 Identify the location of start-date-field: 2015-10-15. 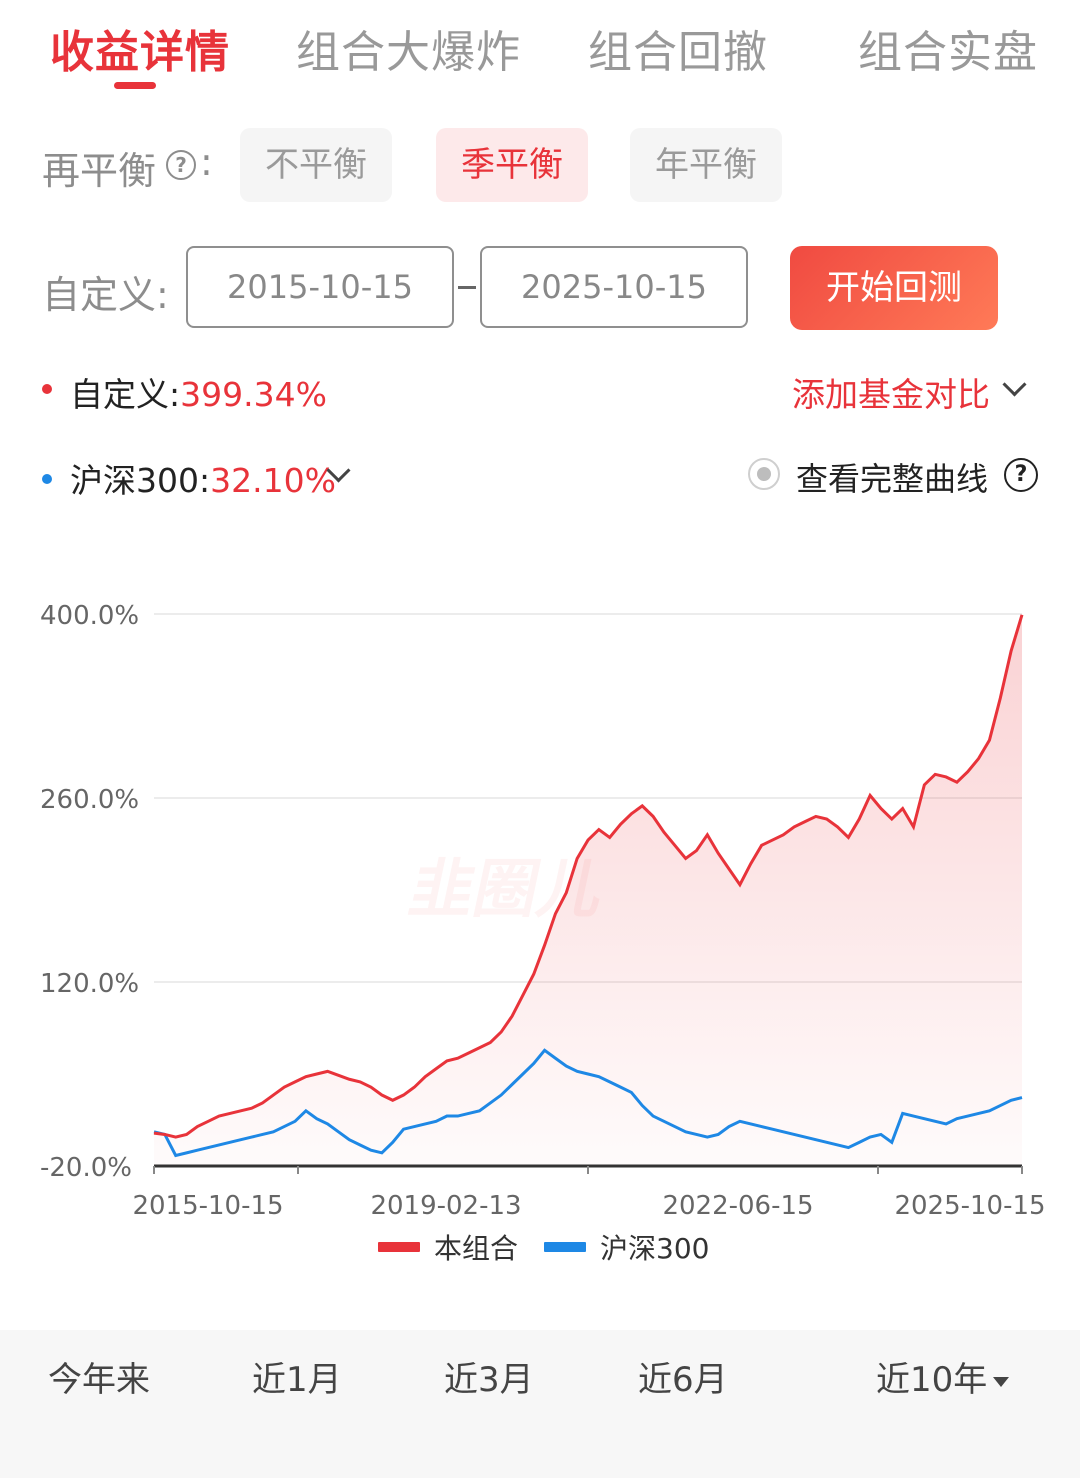
(320, 287).